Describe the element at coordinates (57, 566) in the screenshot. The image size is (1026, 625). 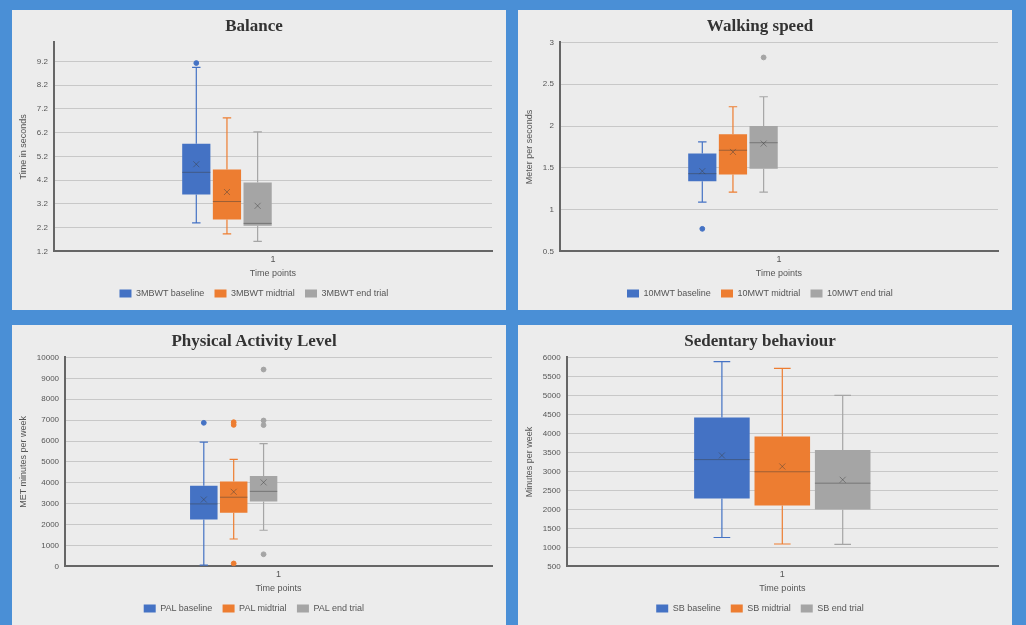
I see `y-tick-label: 0` at that location.